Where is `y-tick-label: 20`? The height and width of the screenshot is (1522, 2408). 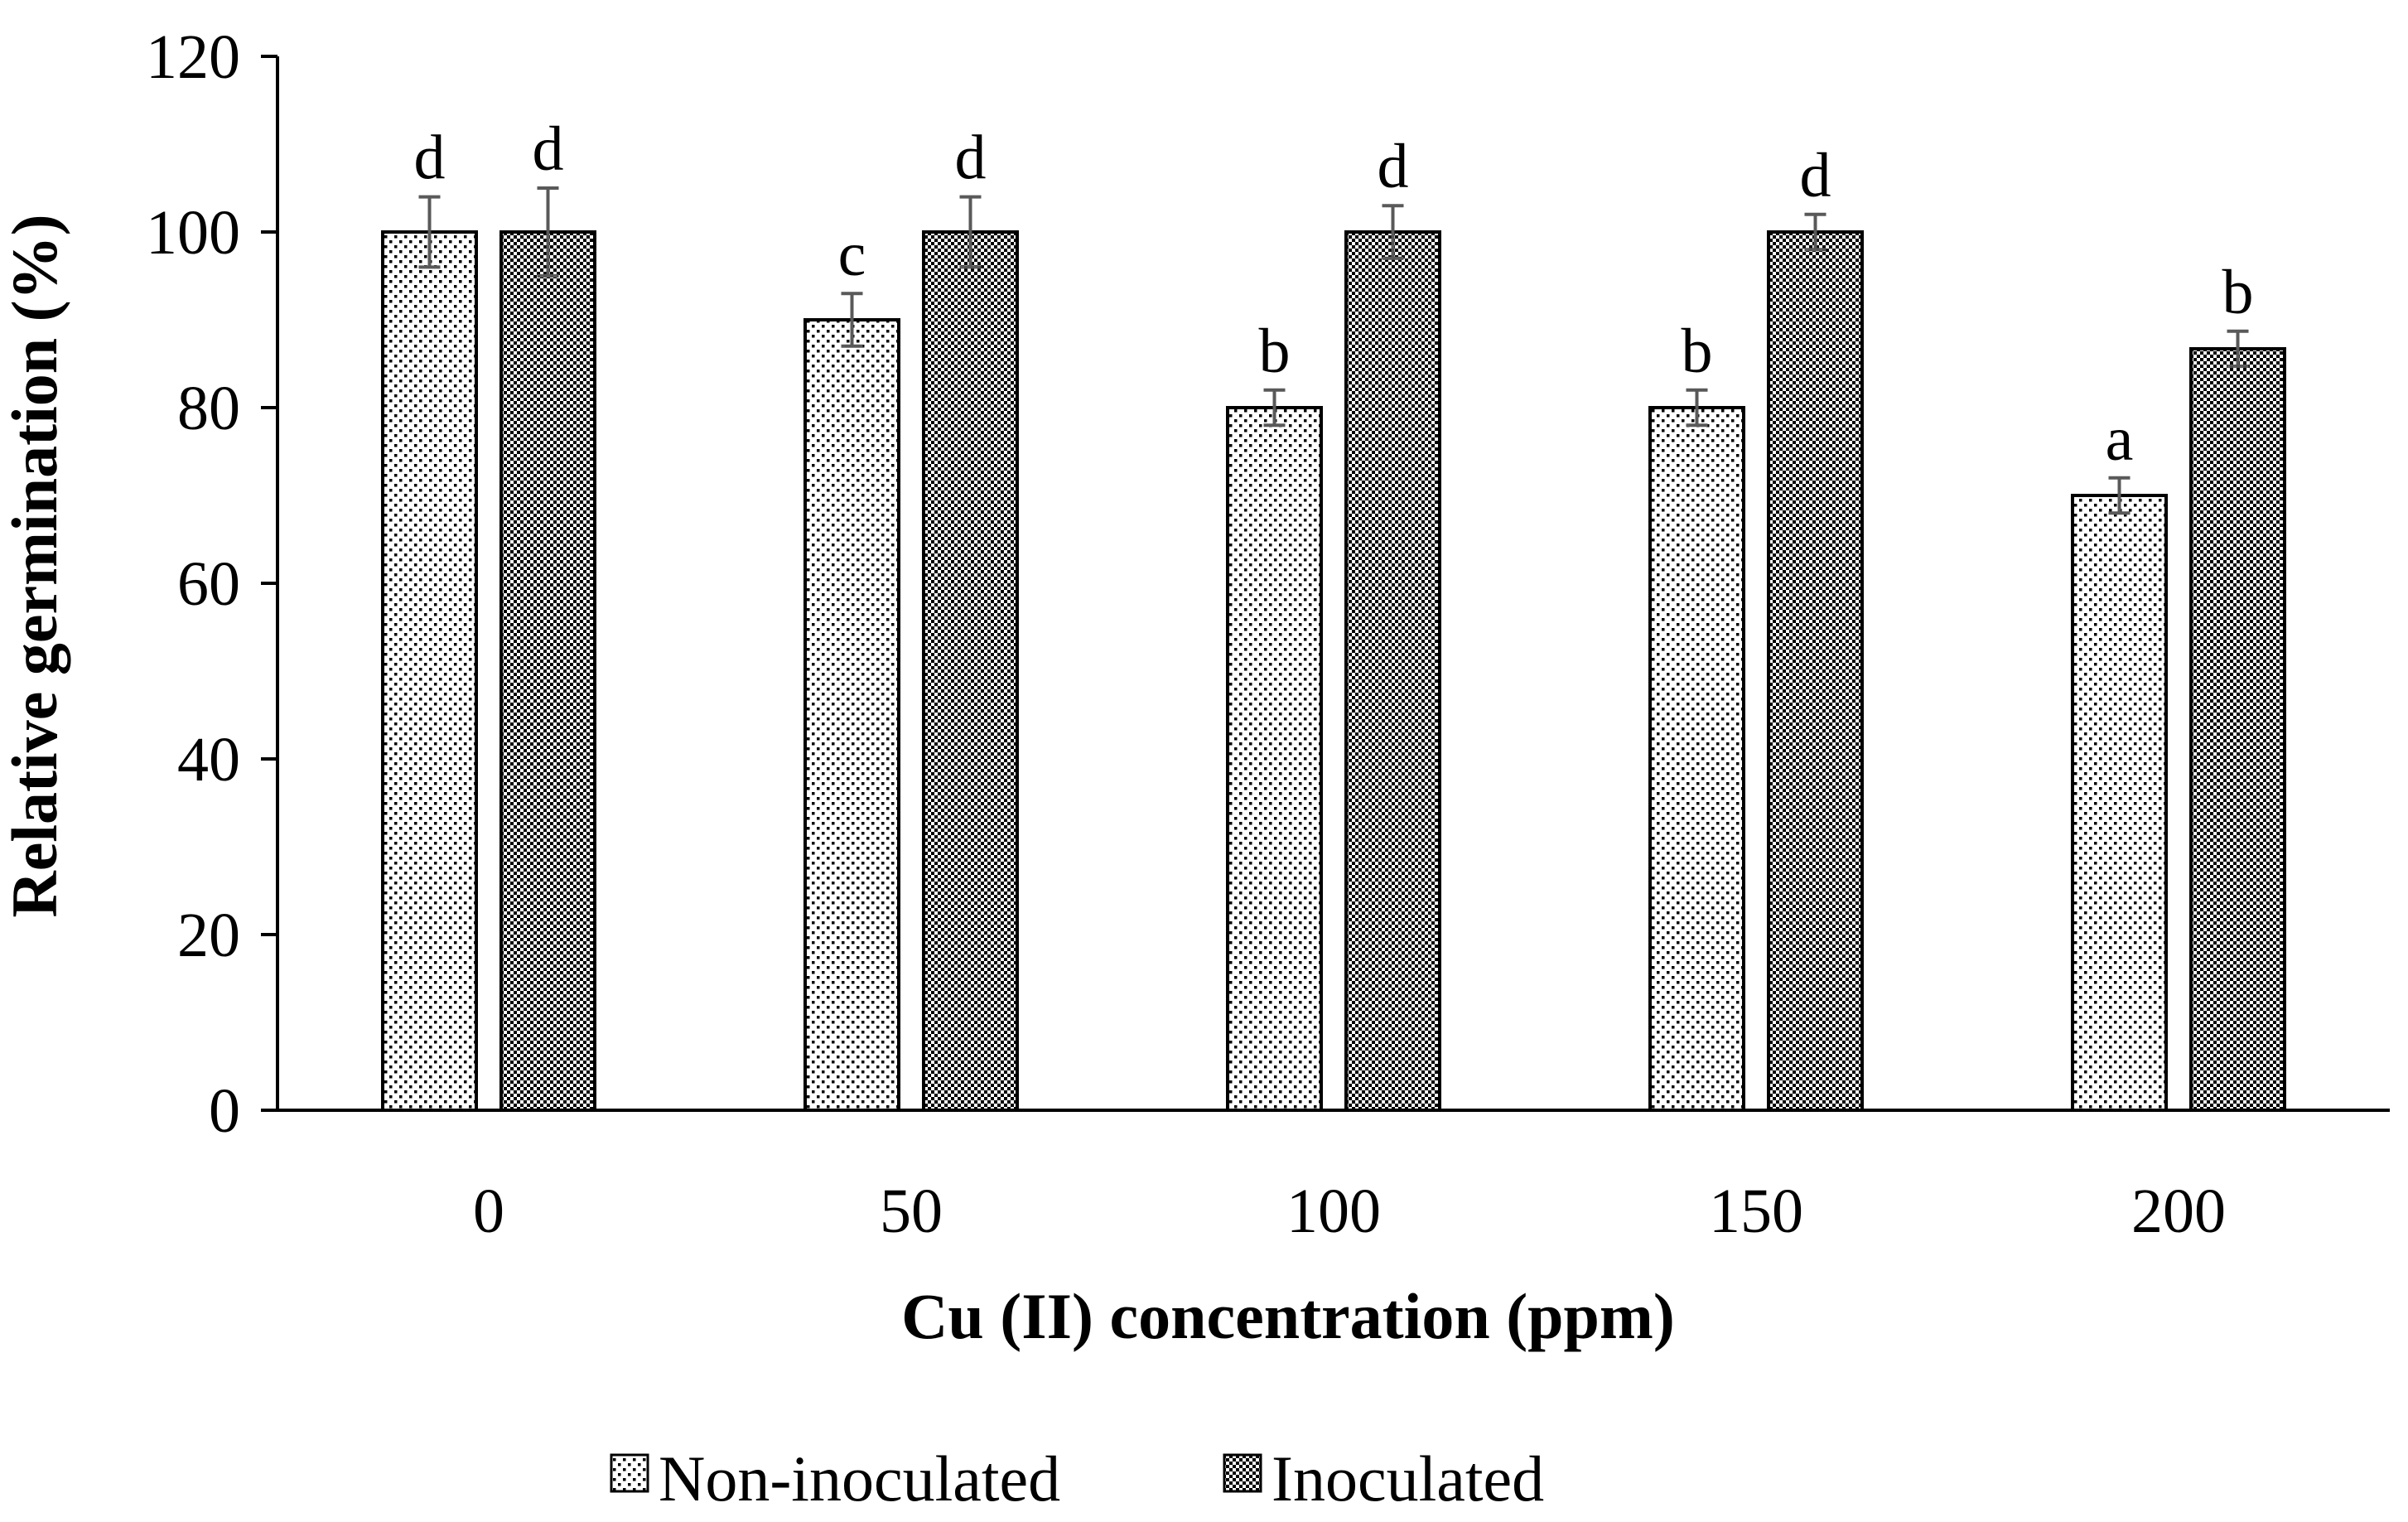 y-tick-label: 20 is located at coordinates (208, 935).